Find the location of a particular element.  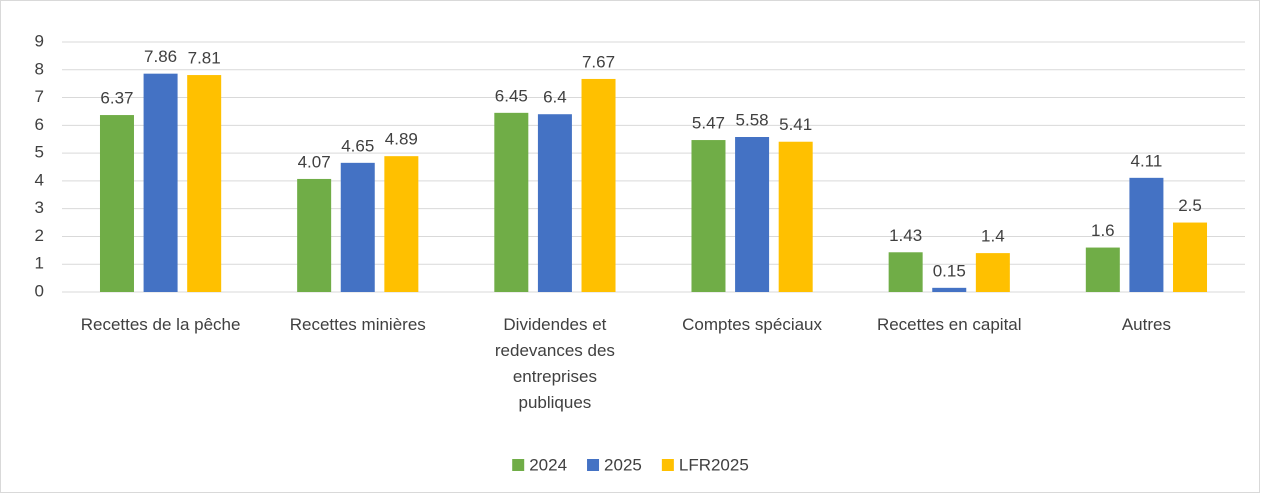

y-tick-label: 8 is located at coordinates (39, 68).